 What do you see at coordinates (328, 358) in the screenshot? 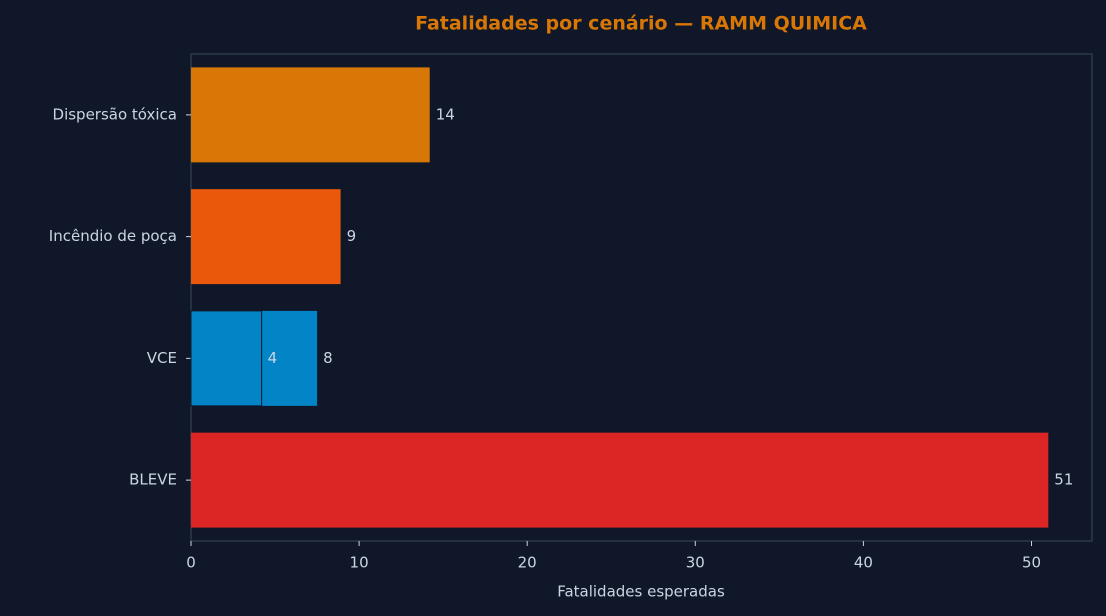
I see `value-label: 8` at bounding box center [328, 358].